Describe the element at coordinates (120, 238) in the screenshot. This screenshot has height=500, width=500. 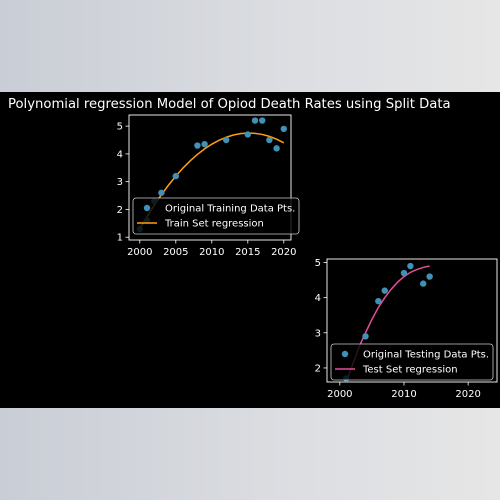
I see `y-tick-label: 1` at that location.